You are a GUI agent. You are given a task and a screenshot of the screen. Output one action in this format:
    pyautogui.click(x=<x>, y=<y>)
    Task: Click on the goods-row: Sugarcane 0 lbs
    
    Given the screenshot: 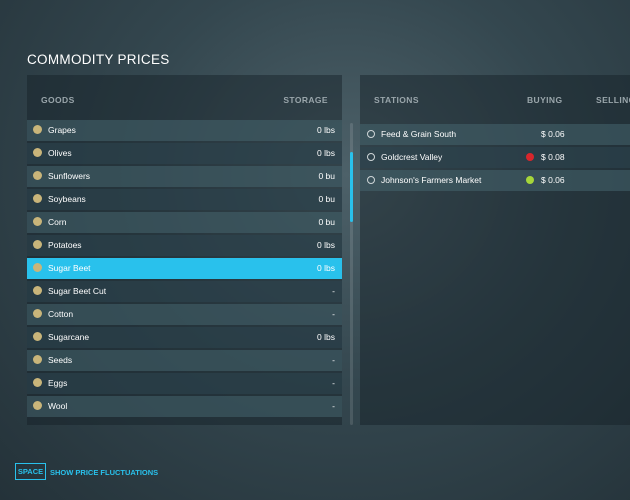 What is the action you would take?
    pyautogui.click(x=184, y=337)
    